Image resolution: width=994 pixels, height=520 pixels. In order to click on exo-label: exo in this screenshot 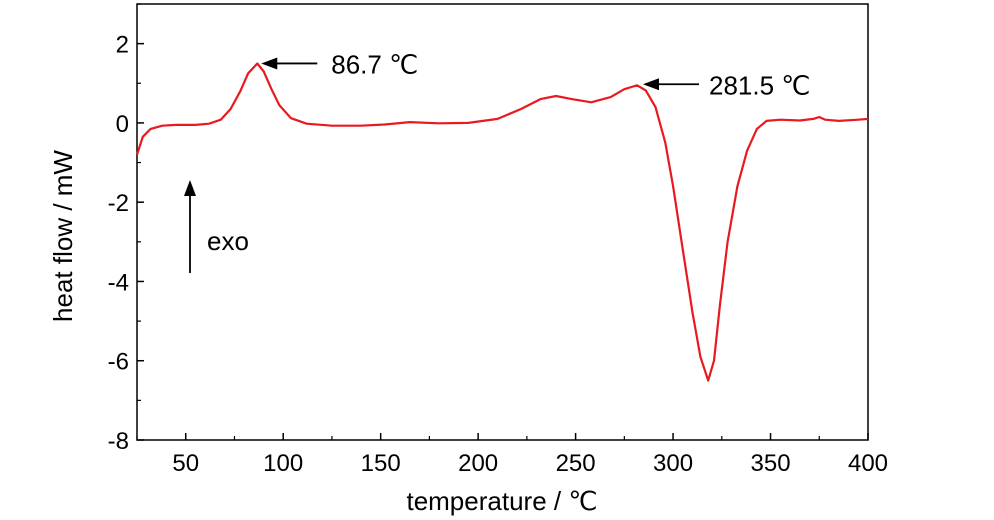, I will do `click(228, 241)`.